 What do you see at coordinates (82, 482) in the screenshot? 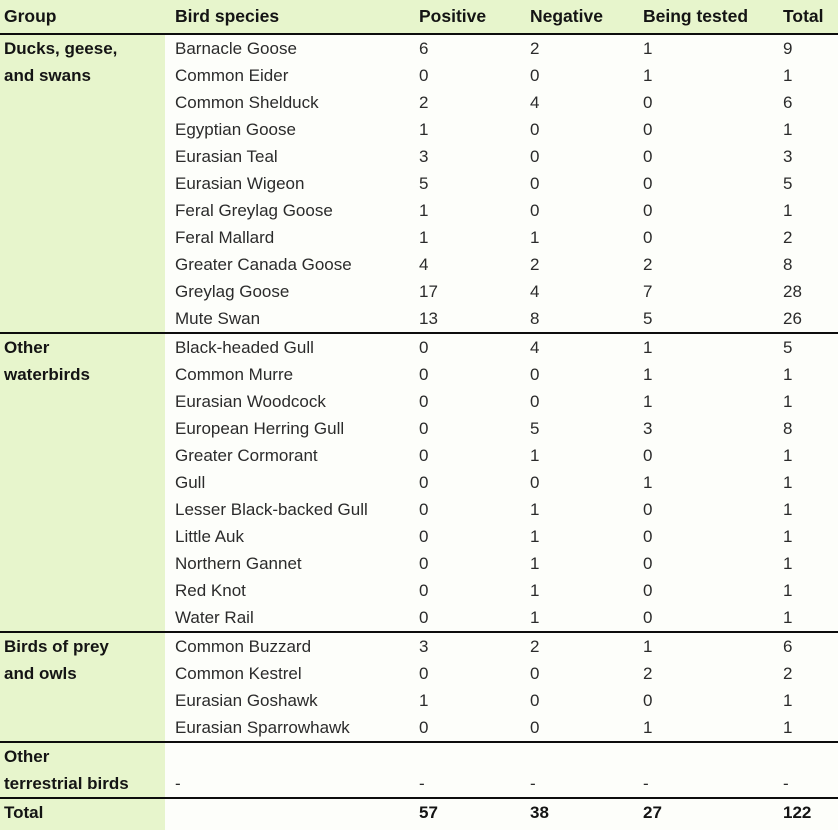
I see `group-label-cell: Other waterbirds` at bounding box center [82, 482].